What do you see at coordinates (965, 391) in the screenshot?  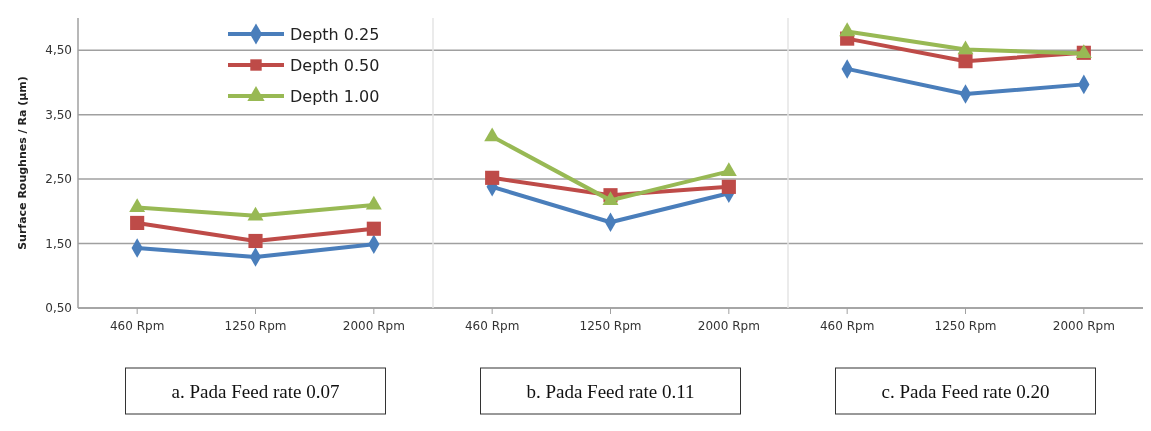 I see `x-axis-title: c. Pada Feed rate 0.20` at bounding box center [965, 391].